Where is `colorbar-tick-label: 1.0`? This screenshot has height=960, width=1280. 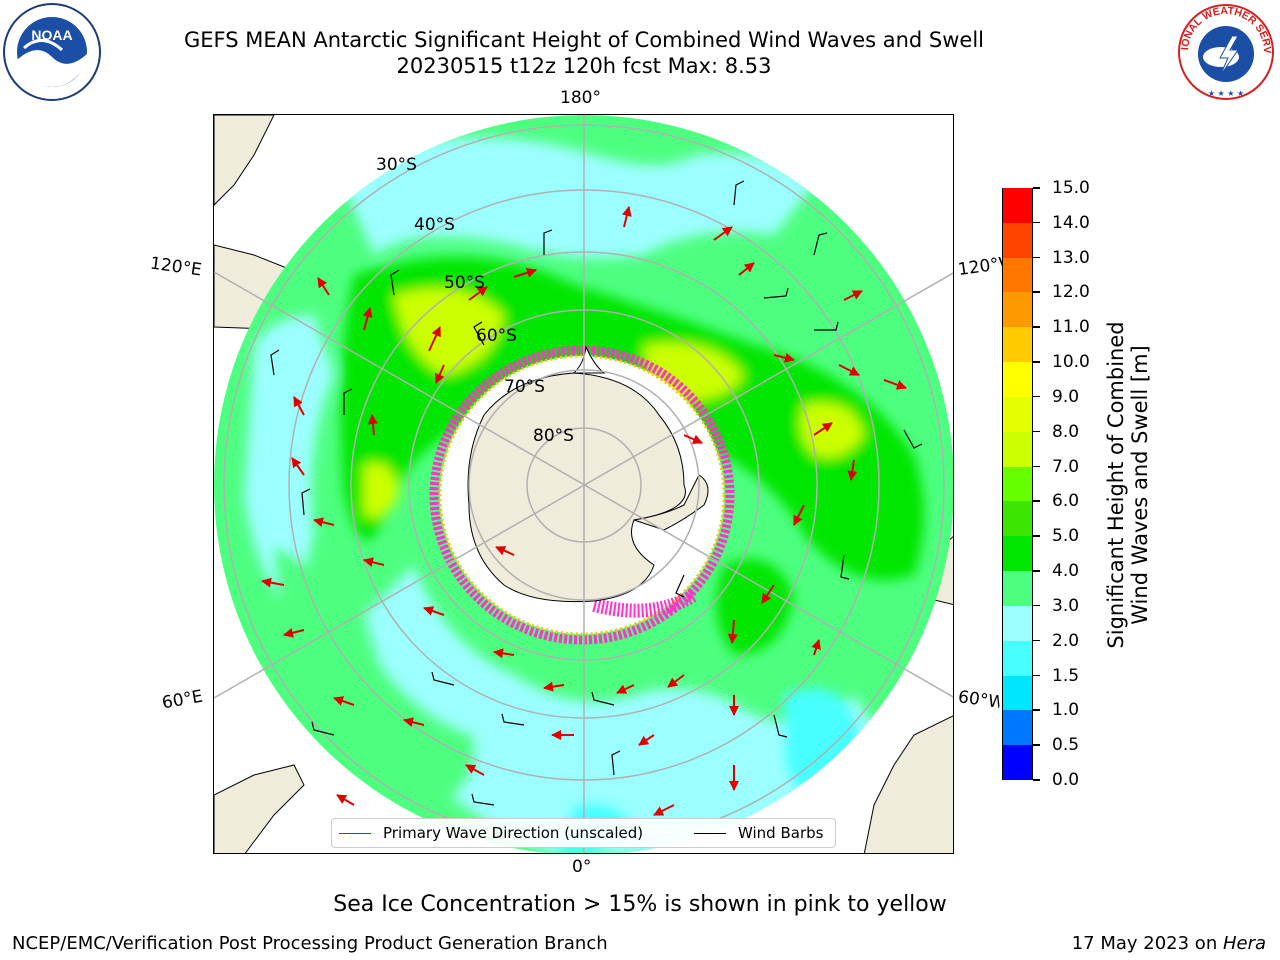 colorbar-tick-label: 1.0 is located at coordinates (1066, 710).